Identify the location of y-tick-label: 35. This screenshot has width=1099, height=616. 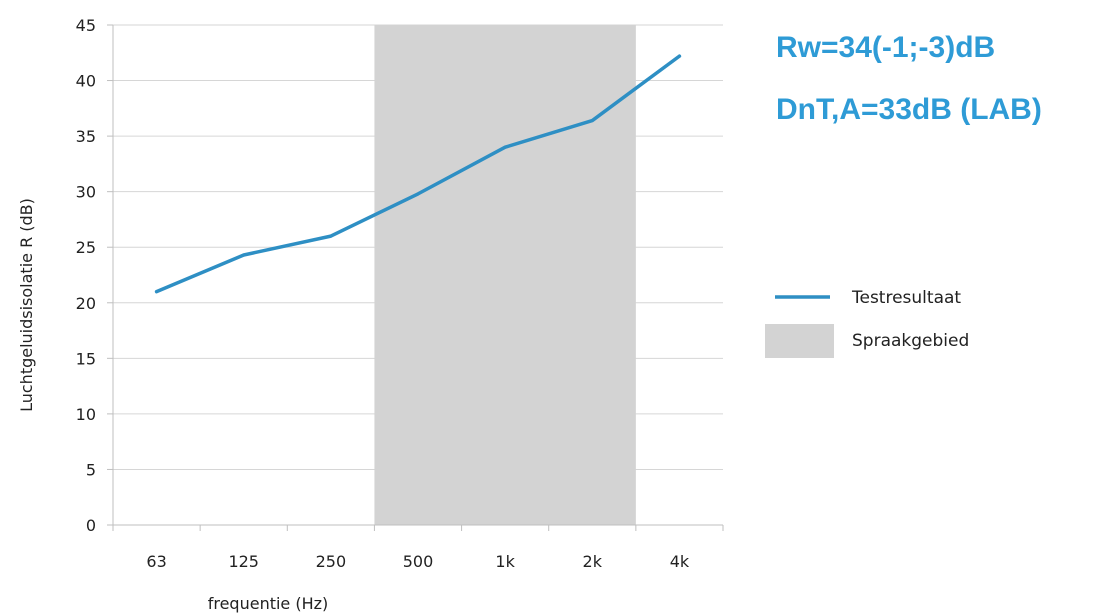
(86, 136).